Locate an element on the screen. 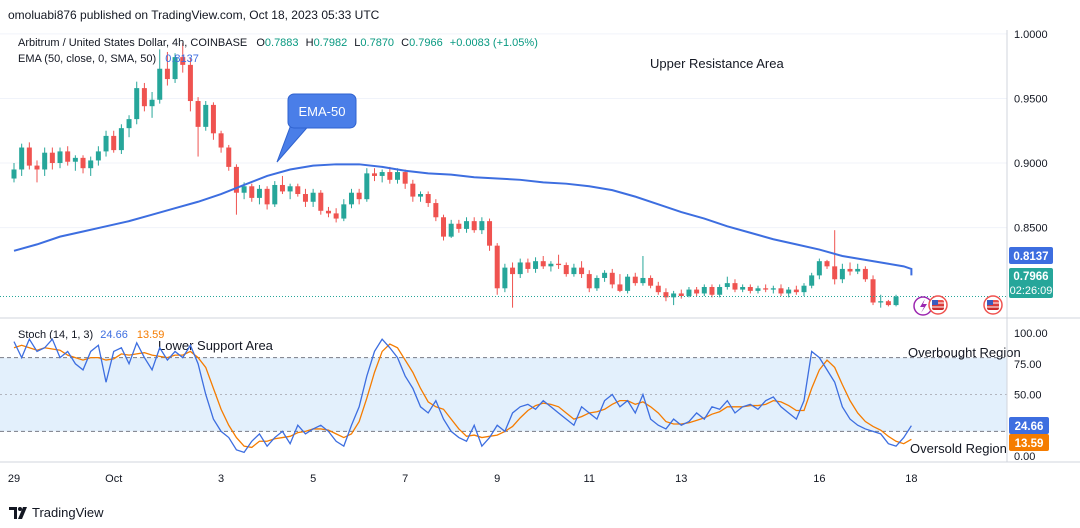 Image resolution: width=1080 pixels, height=528 pixels. stoch-d-legend: 13.59 is located at coordinates (151, 335).